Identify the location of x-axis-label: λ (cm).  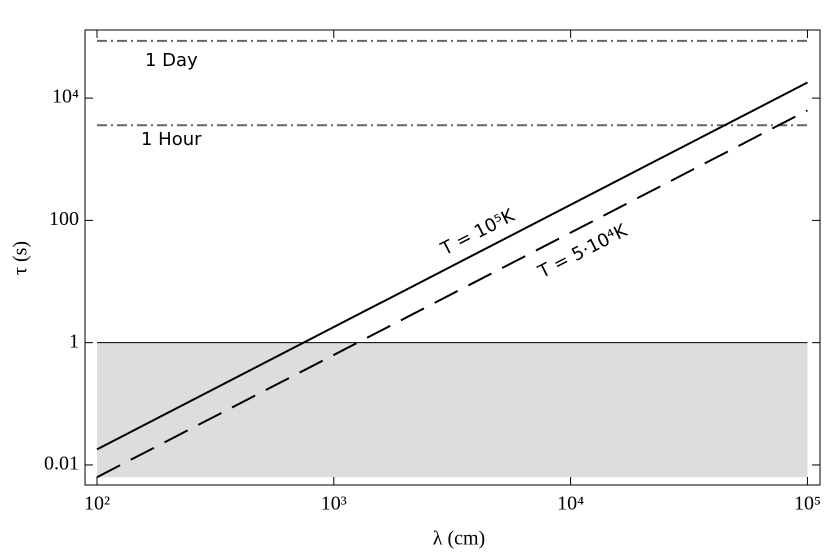
(459, 539).